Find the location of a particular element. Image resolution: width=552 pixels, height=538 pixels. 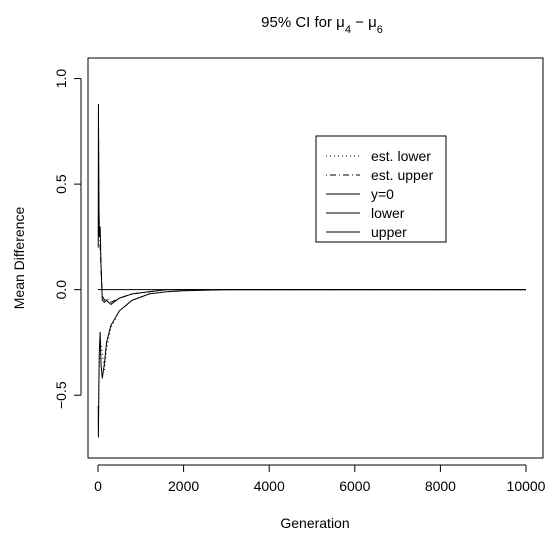

x-tick-label: 6000 is located at coordinates (354, 486).